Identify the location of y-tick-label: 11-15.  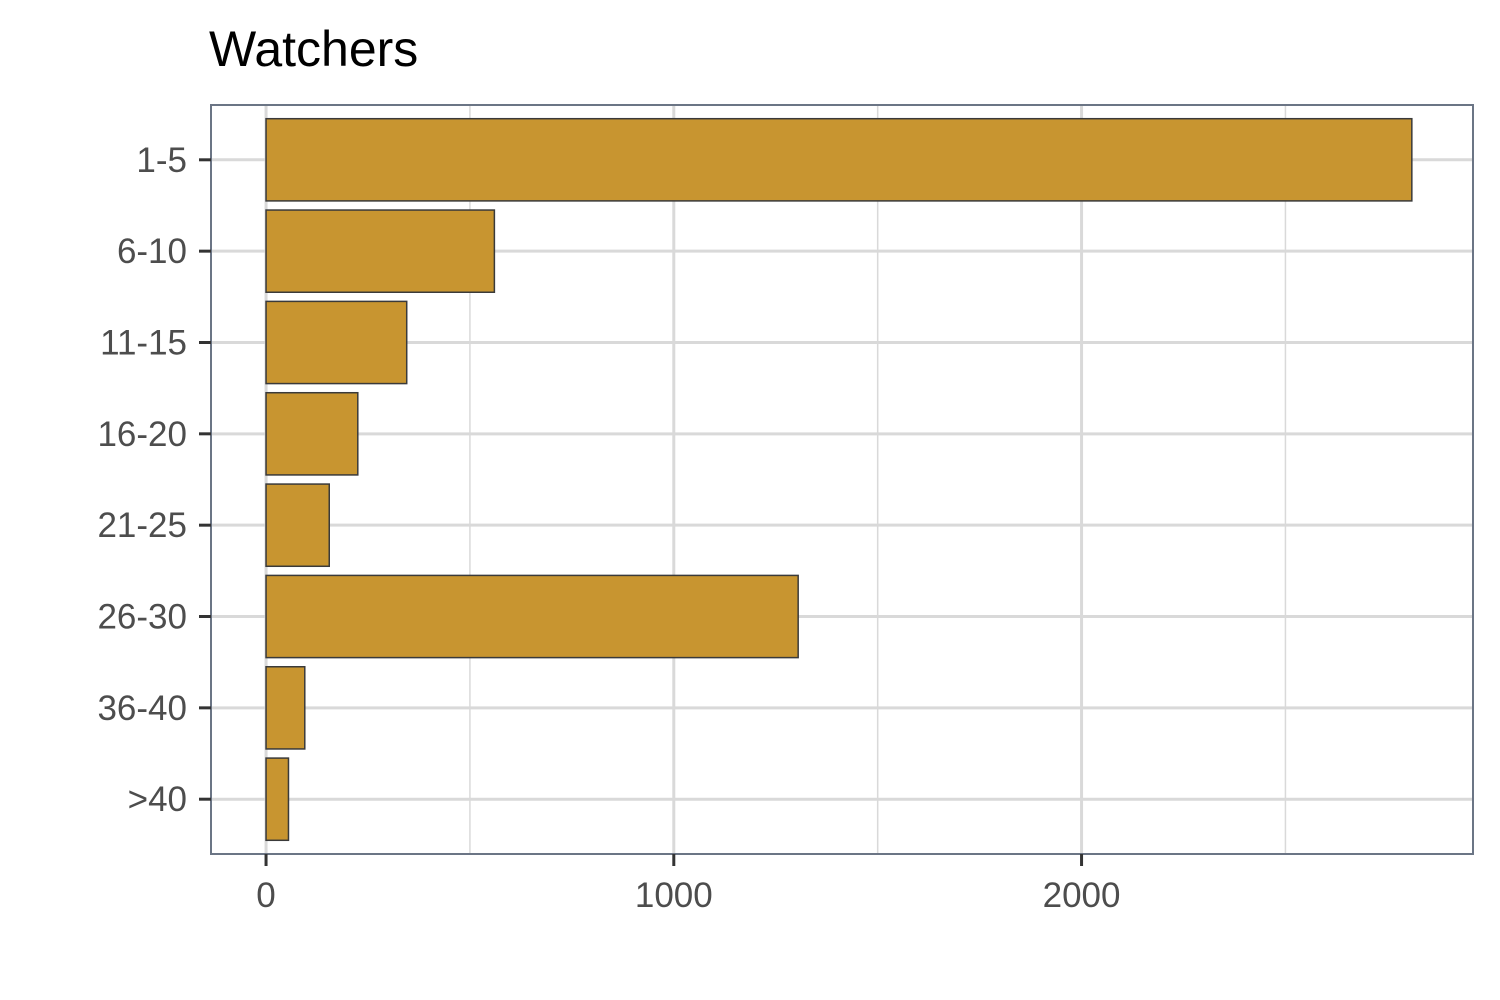
(143, 342).